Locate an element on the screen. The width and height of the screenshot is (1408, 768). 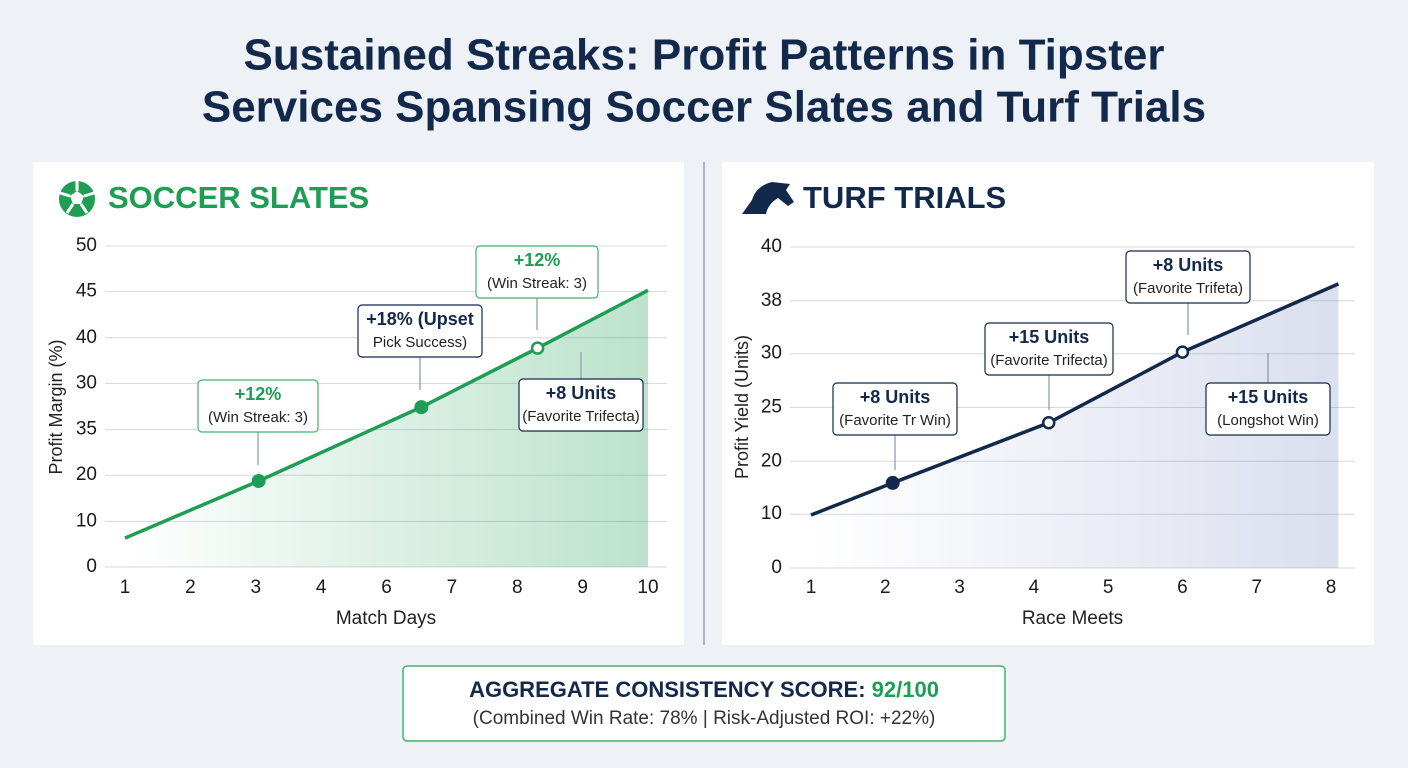
footer-box is located at coordinates (704, 703).